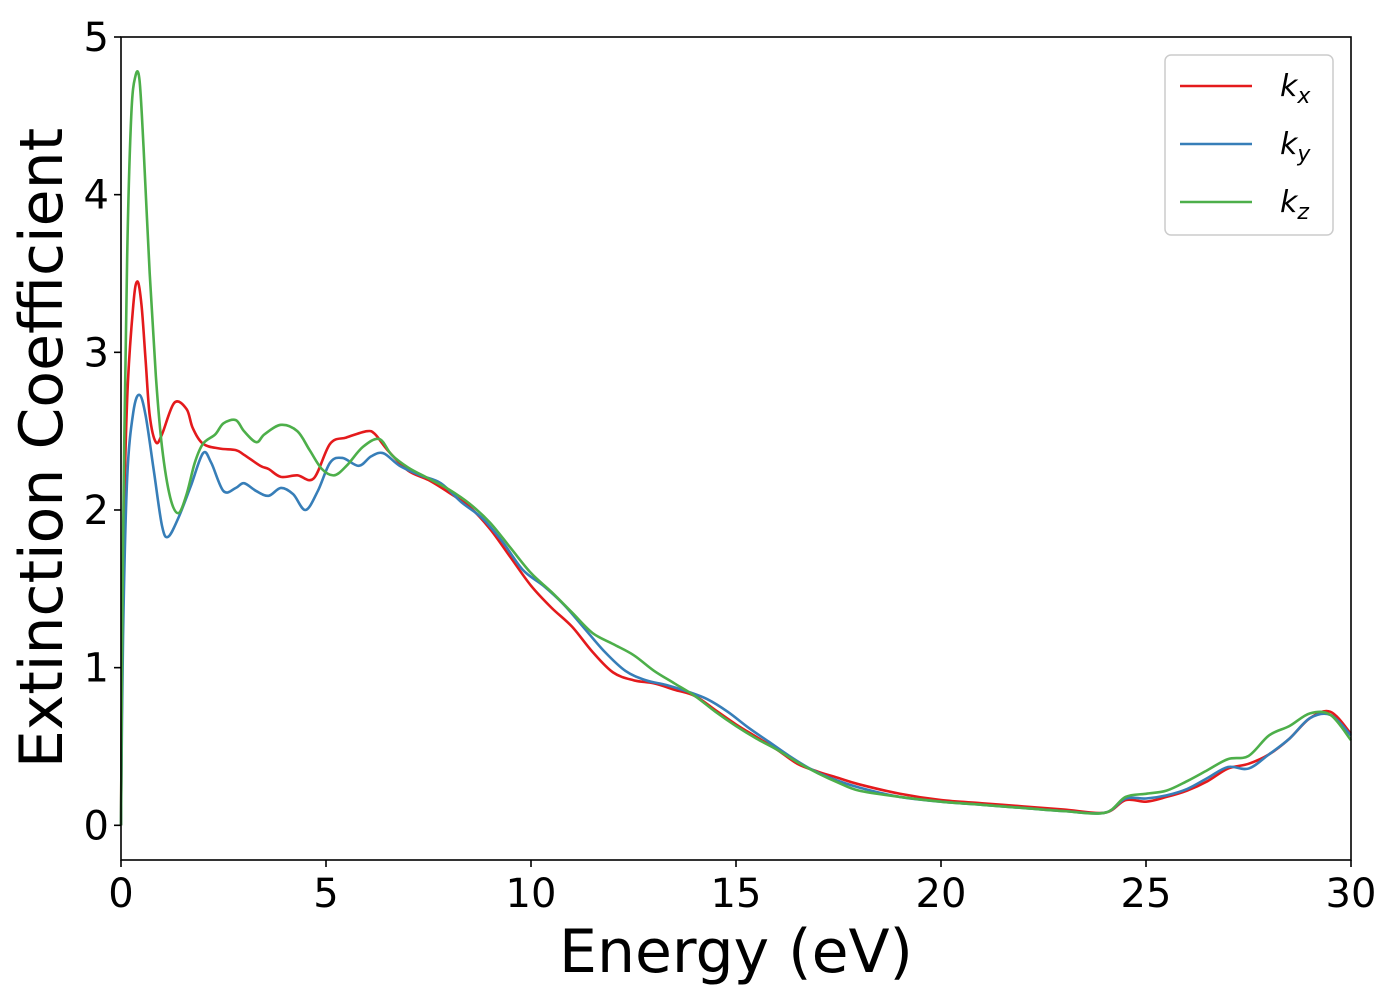 The image size is (1400, 1000). I want to click on x-tick-label: 30, so click(1351, 894).